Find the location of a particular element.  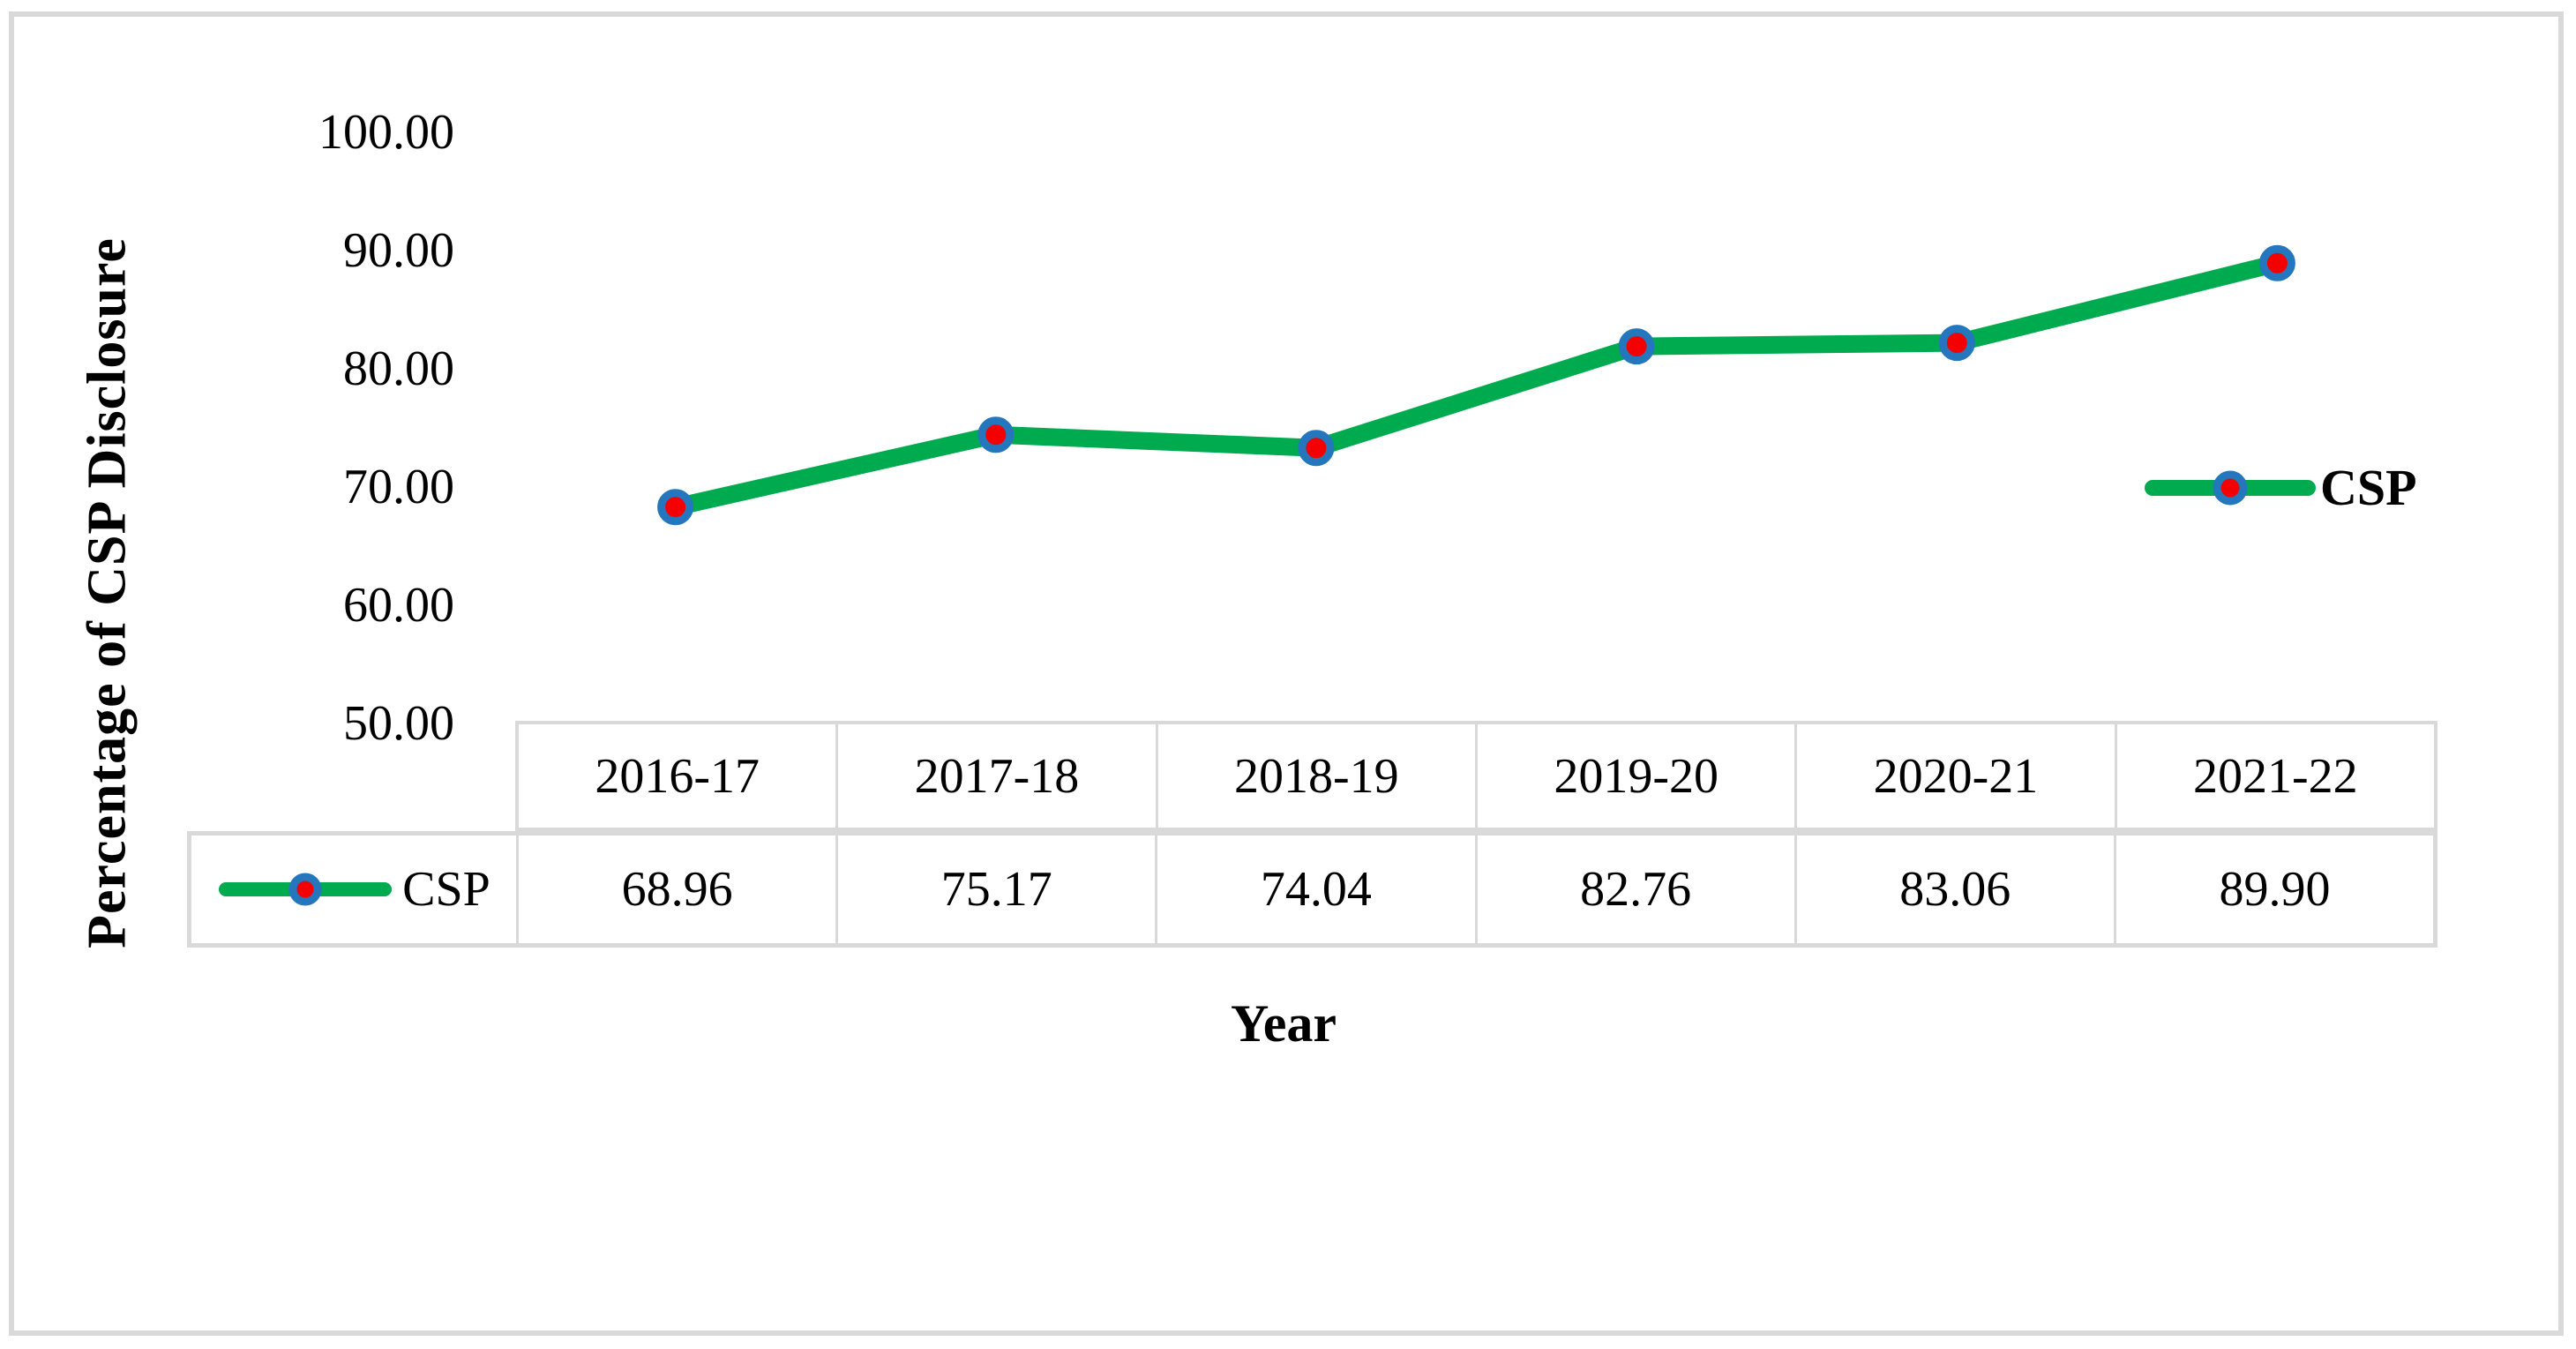

table-header-2019-20: 2019-20 is located at coordinates (1634, 776).